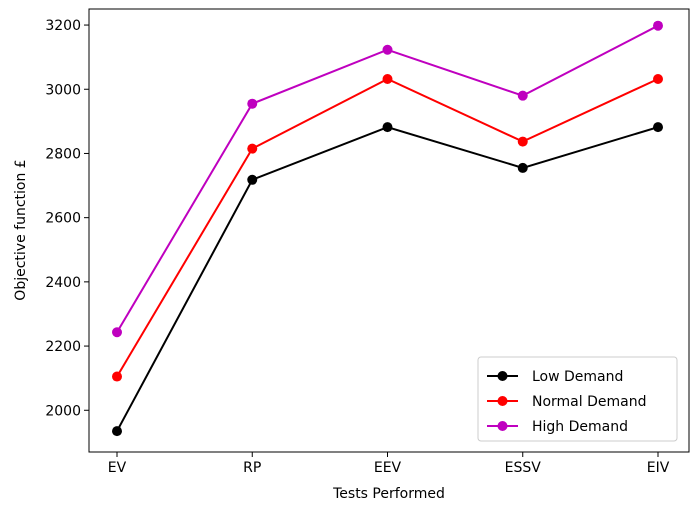 The image size is (698, 512). I want to click on x-axis: EV RP EEV ESSV EIV, so click(389, 464).